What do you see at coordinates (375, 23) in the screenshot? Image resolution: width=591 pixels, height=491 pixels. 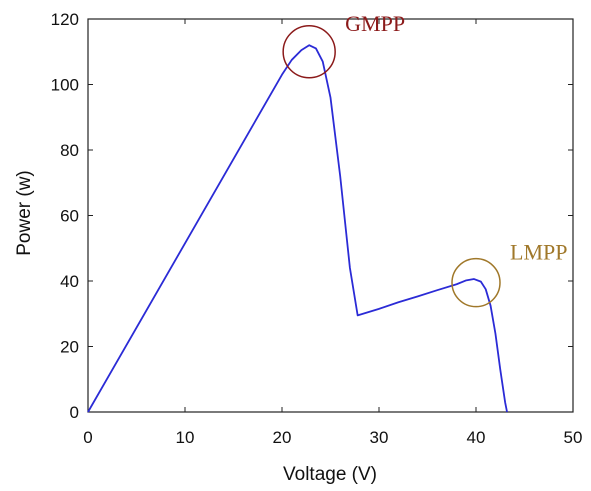 I see `annotation-label: GMPP` at bounding box center [375, 23].